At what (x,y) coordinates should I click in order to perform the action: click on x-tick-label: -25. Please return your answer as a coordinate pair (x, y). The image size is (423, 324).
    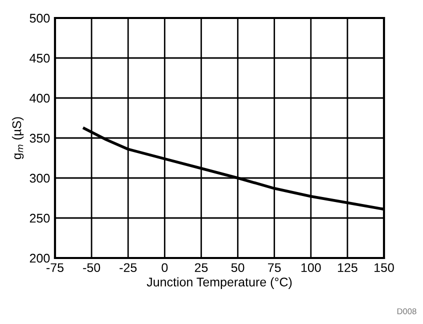
    Looking at the image, I should click on (128, 267).